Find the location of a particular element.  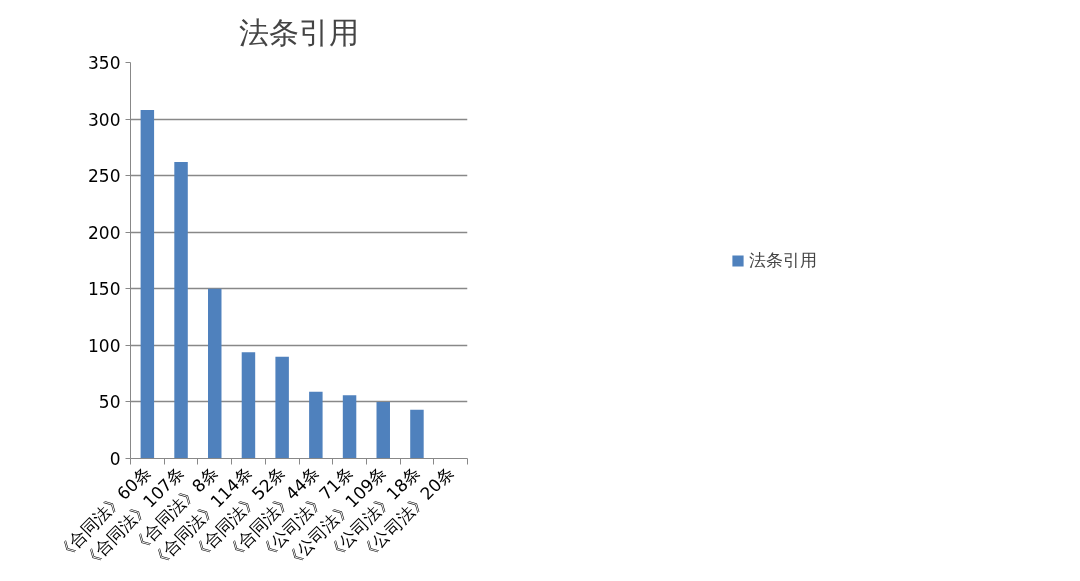

y-tick-label: 250 is located at coordinates (104, 176).